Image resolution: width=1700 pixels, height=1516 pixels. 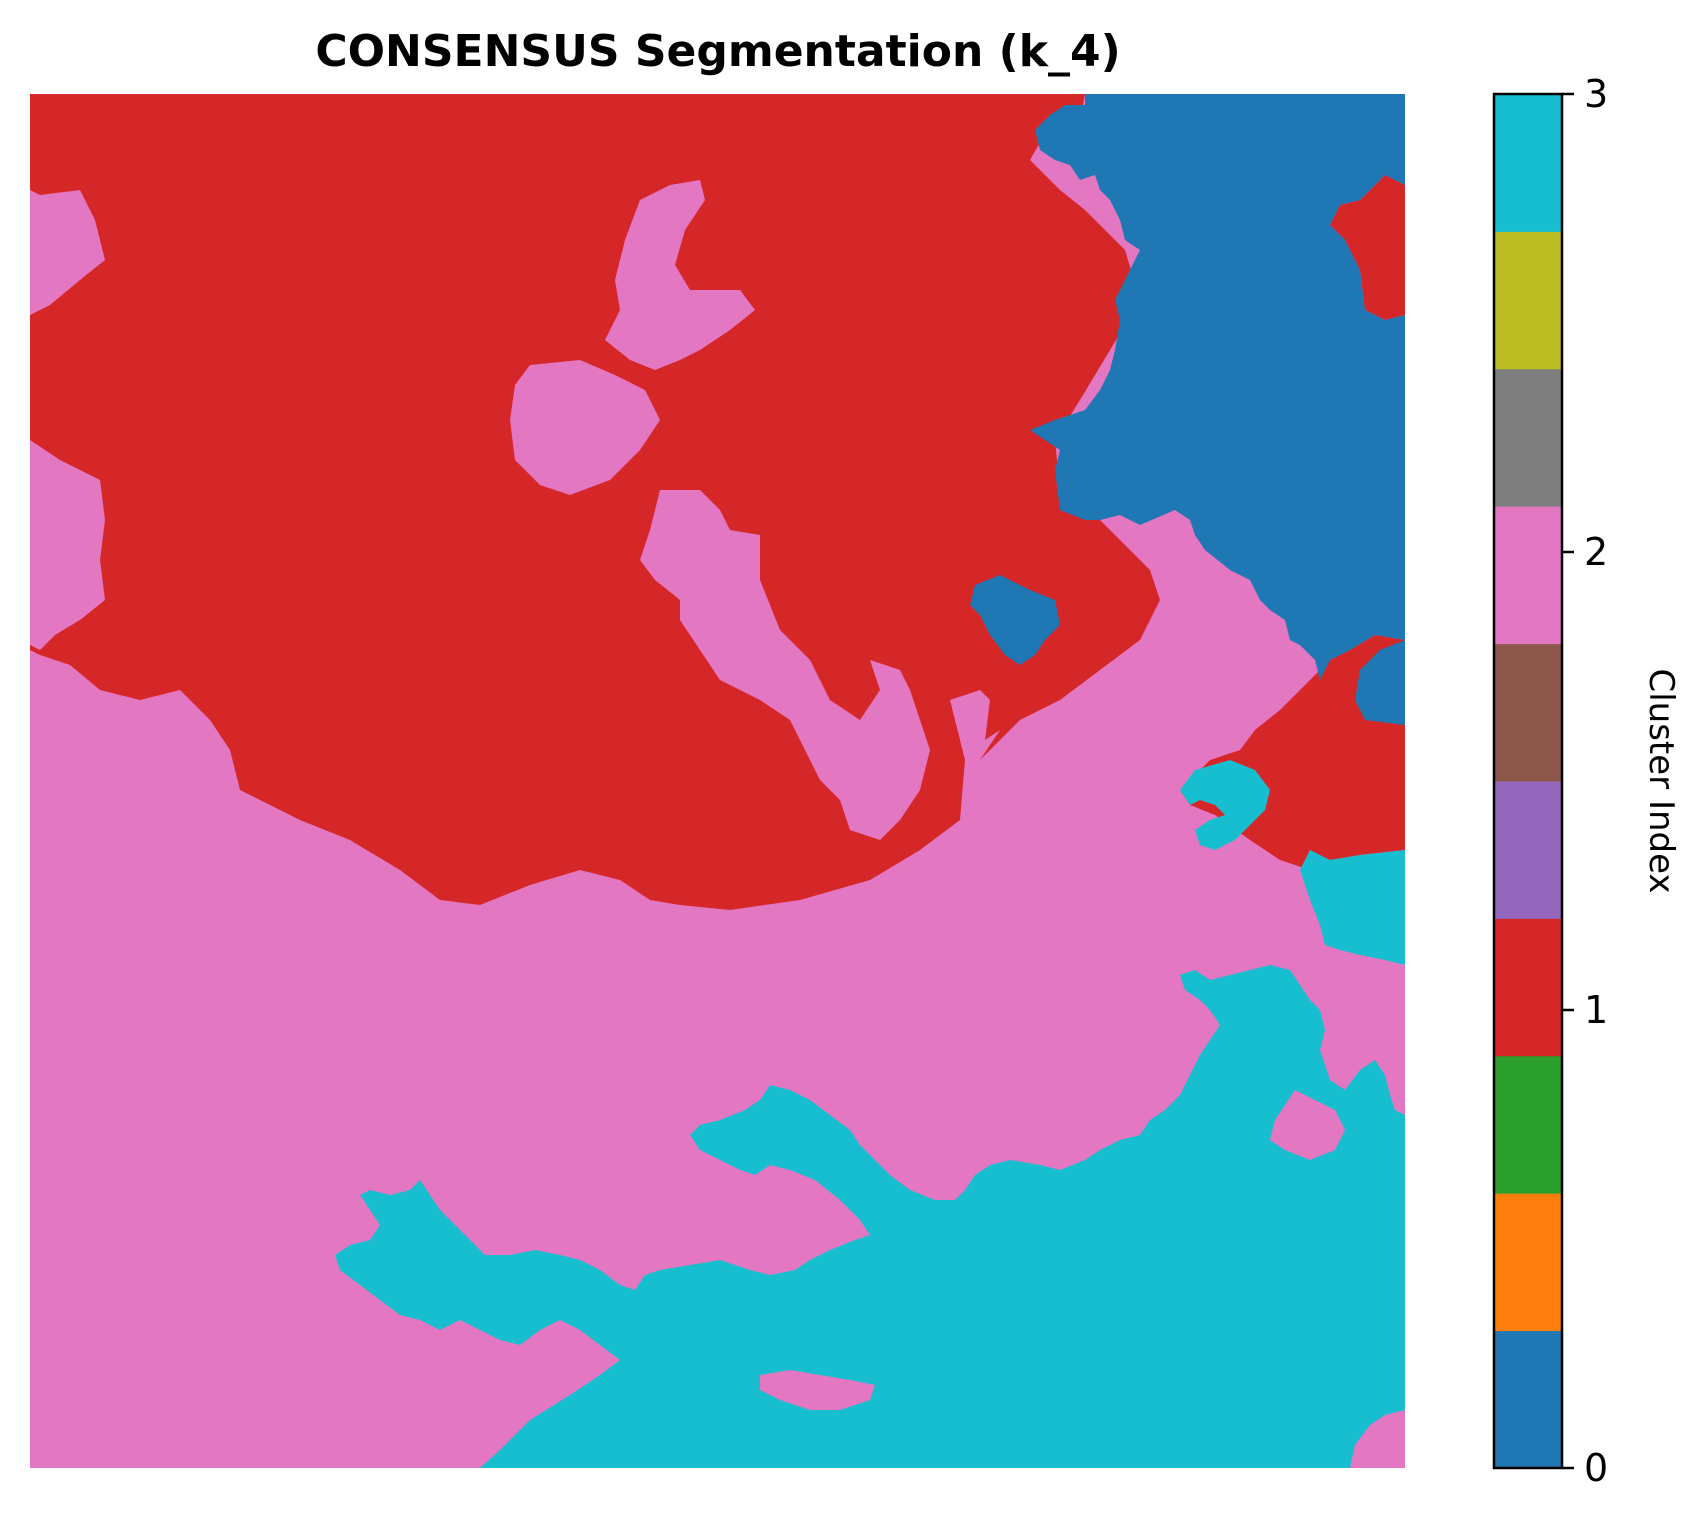 What do you see at coordinates (1586, 781) in the screenshot?
I see `colorbar: 0 1 2 3 Cluster Index` at bounding box center [1586, 781].